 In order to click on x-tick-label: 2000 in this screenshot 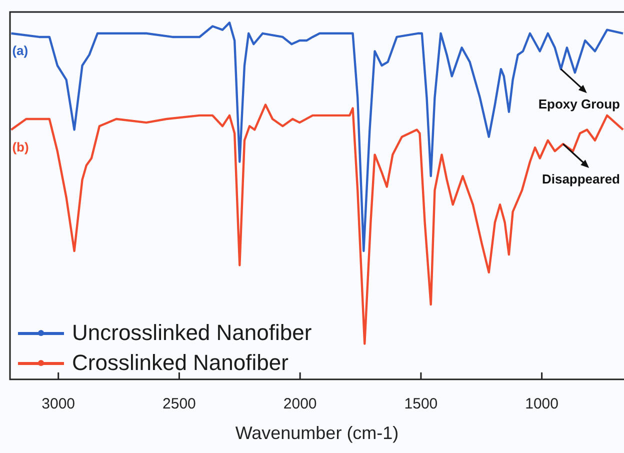, I will do `click(300, 404)`.